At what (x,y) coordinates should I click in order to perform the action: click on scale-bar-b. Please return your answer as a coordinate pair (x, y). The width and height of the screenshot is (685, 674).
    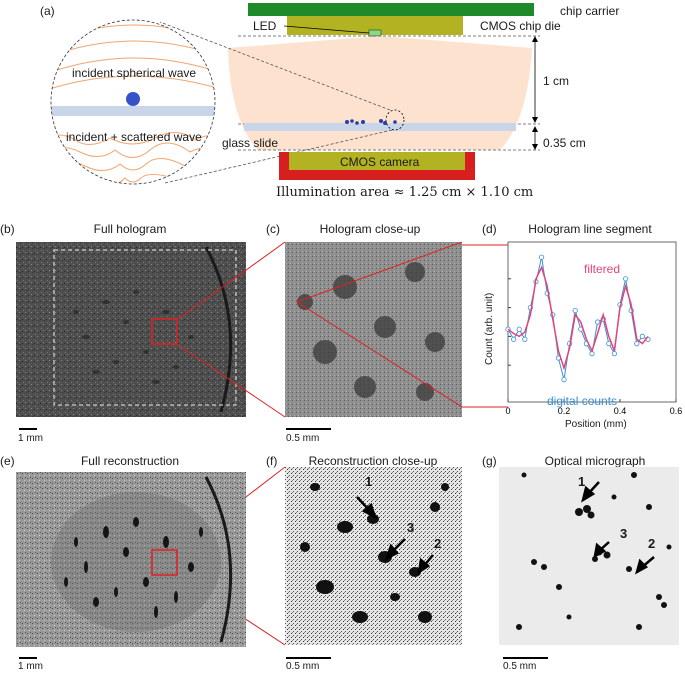
    Looking at the image, I should click on (28, 429).